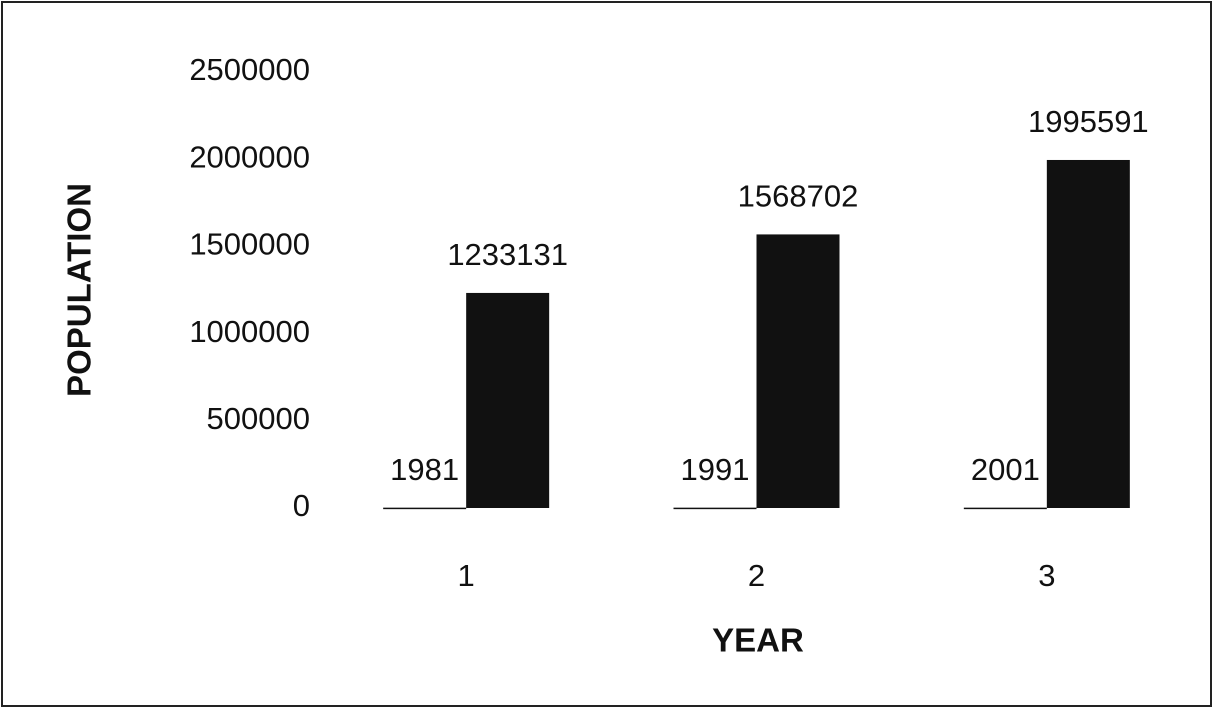  Describe the element at coordinates (466, 575) in the screenshot. I see `x-tick-label: 1` at that location.